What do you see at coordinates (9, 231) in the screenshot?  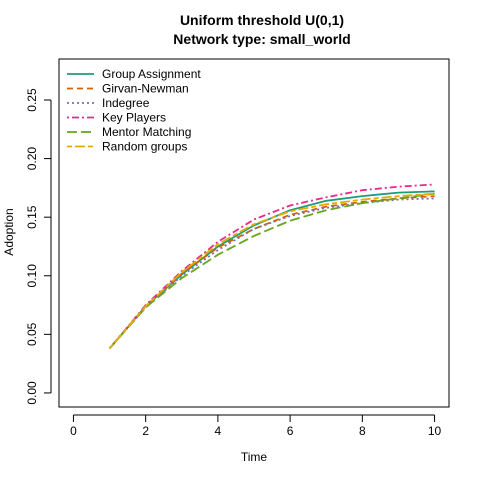 I see `y-axis-label: Adoption` at bounding box center [9, 231].